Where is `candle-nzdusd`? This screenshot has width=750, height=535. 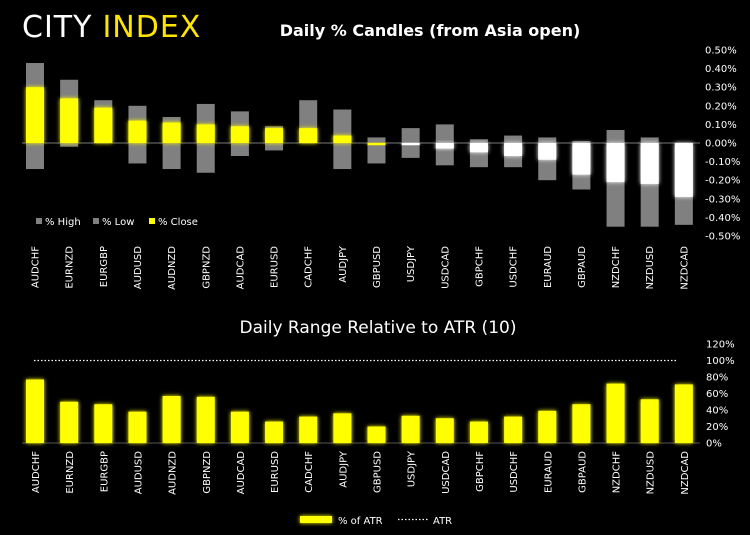
candle-nzdusd is located at coordinates (649, 182).